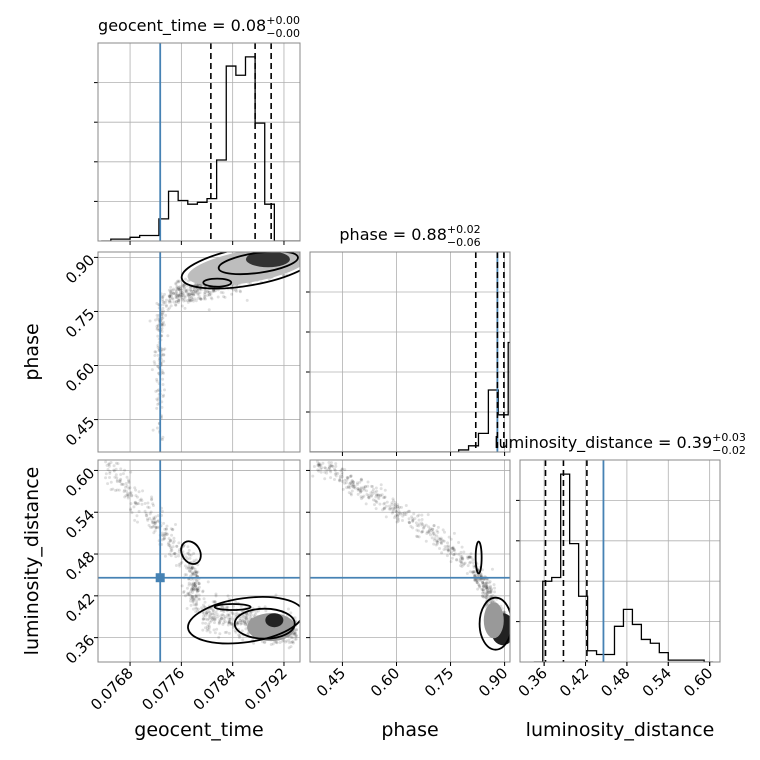 The width and height of the screenshot is (760, 760). I want to click on hist-panel-geocent_time: geocent_time = 0.08+0.00 −0.00, so click(197, 129).